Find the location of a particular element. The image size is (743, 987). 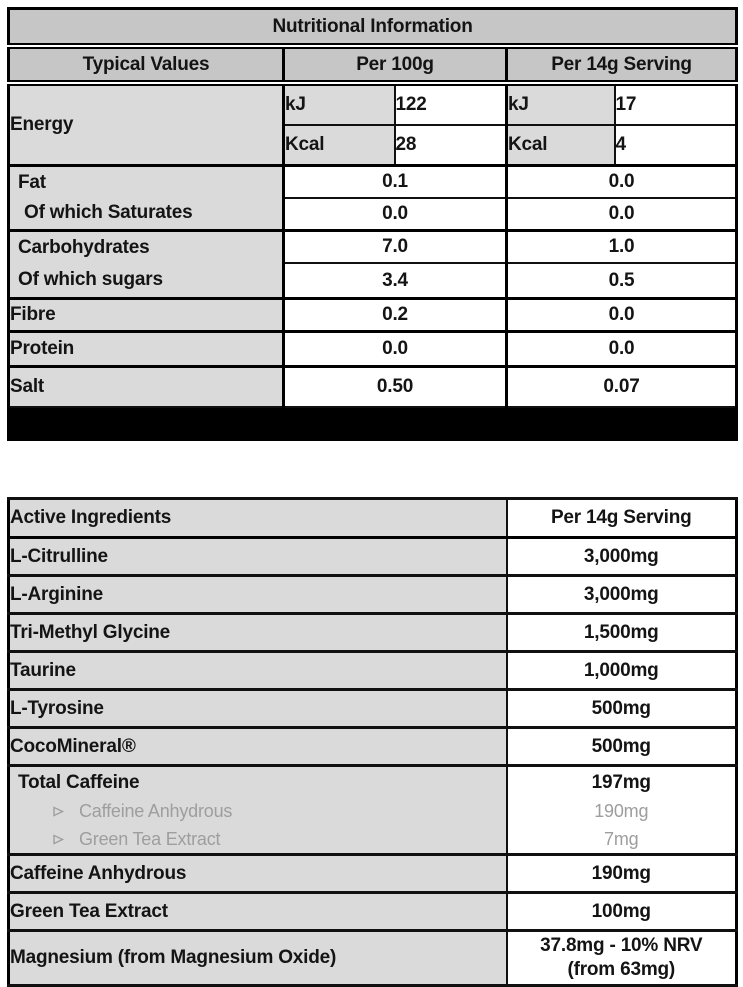

fat-value-per-serving: 0.0 is located at coordinates (621, 181).